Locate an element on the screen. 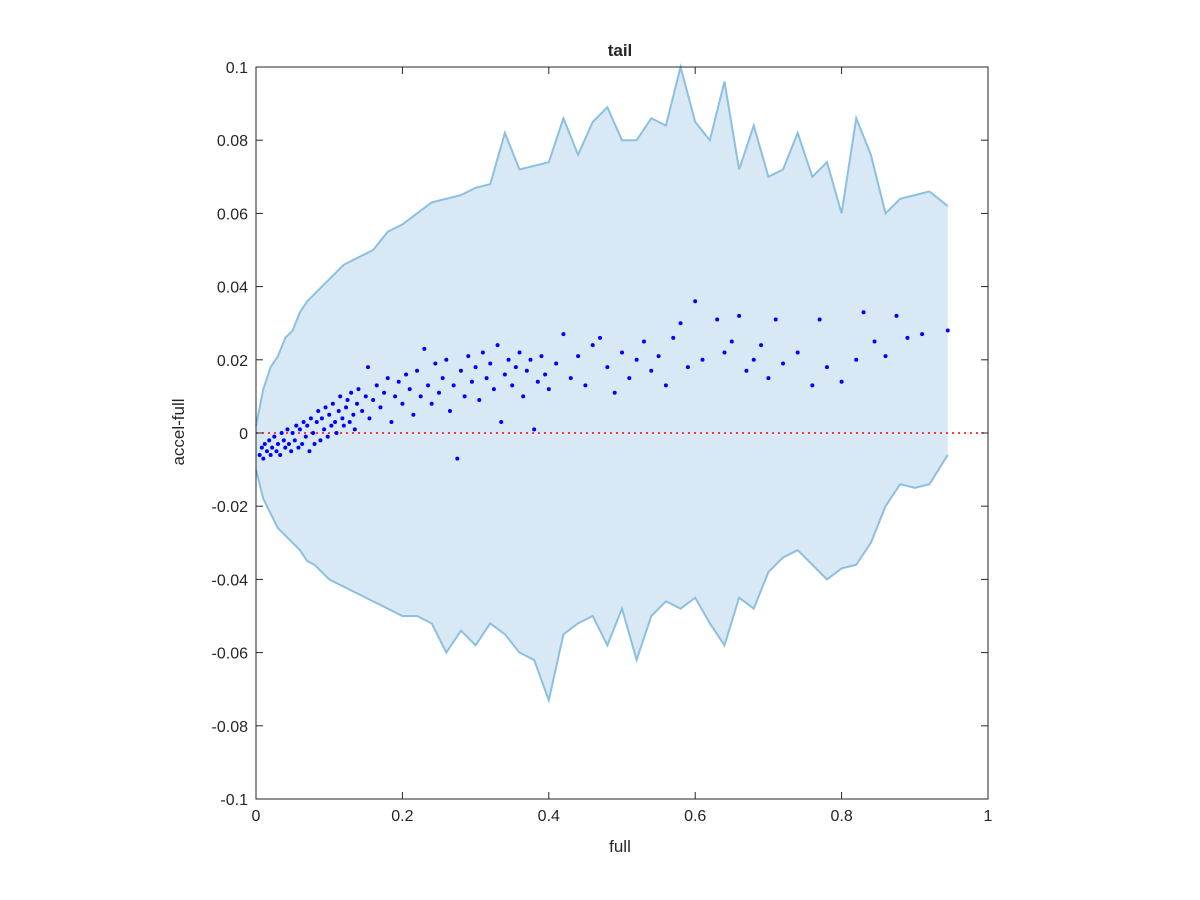 The width and height of the screenshot is (1200, 900). y-tick-label: 0.06 is located at coordinates (232, 214).